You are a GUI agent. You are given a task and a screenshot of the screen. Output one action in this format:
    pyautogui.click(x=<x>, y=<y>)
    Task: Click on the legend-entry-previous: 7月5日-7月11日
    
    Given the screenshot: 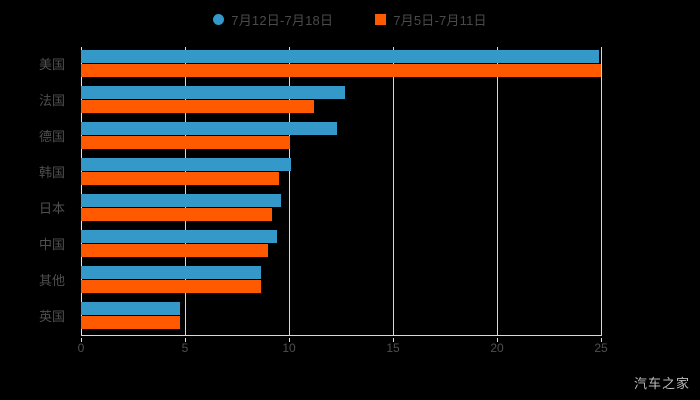 What is the action you would take?
    pyautogui.click(x=431, y=19)
    